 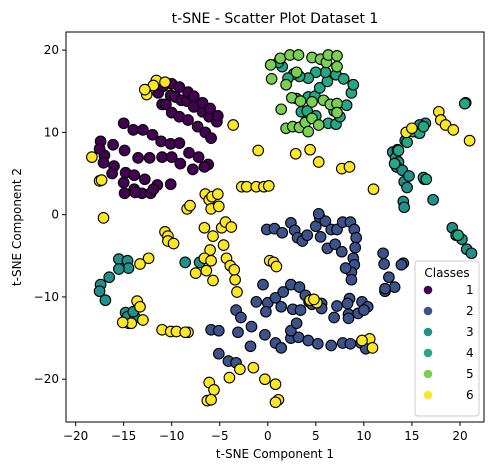 I want to click on x-axis: −20 −15 −10 −5 0 5 10 15 20, so click(x=265, y=432).